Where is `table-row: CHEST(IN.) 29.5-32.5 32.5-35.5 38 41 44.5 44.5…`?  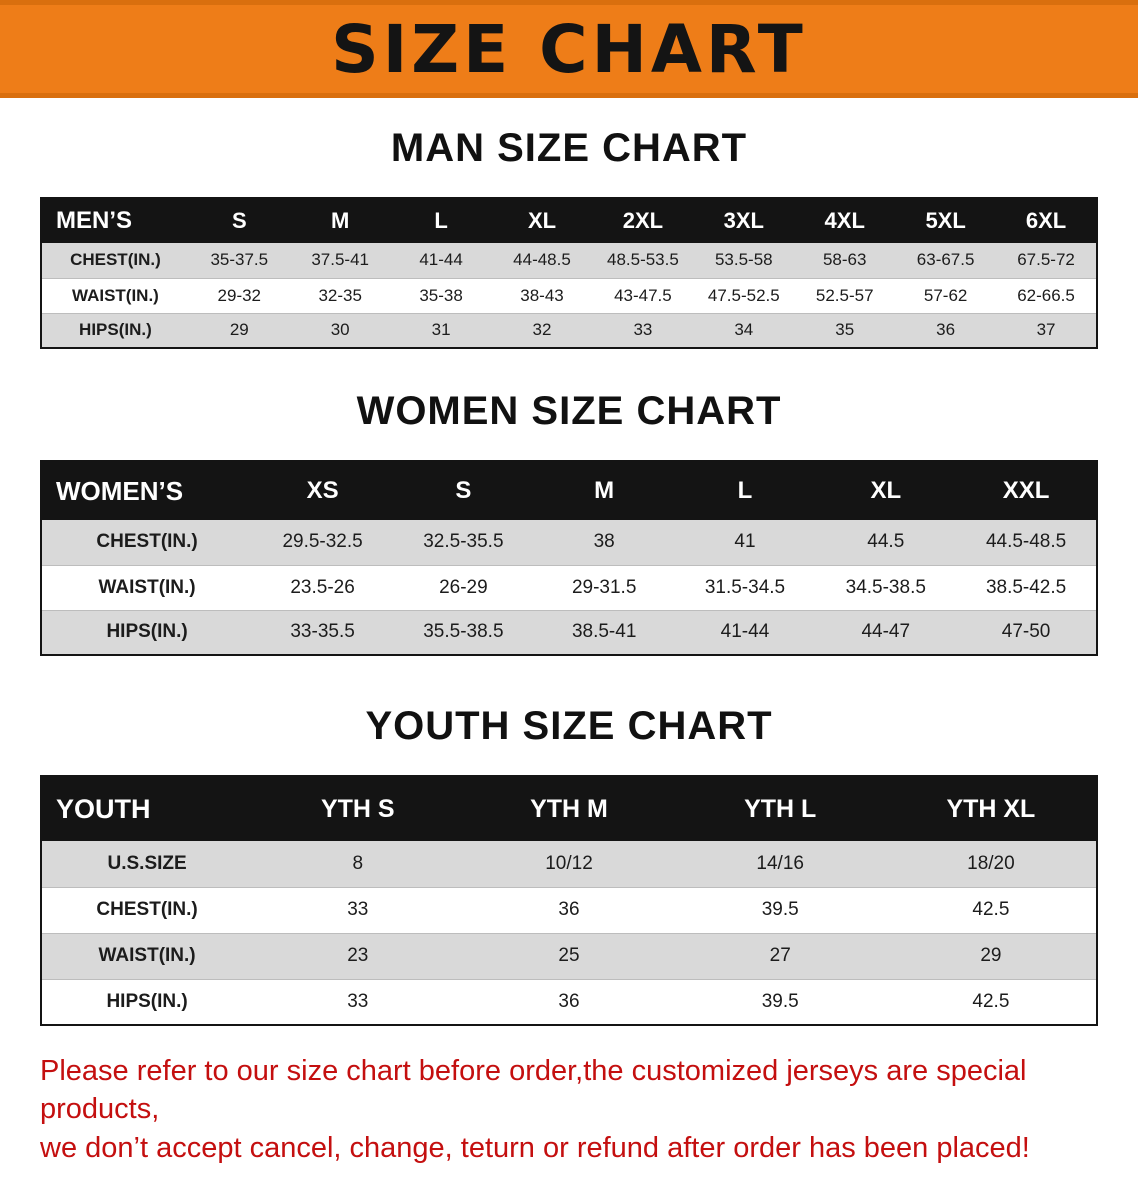
table-row: CHEST(IN.) 29.5-32.5 32.5-35.5 38 41 44.5 44.5… is located at coordinates (569, 542).